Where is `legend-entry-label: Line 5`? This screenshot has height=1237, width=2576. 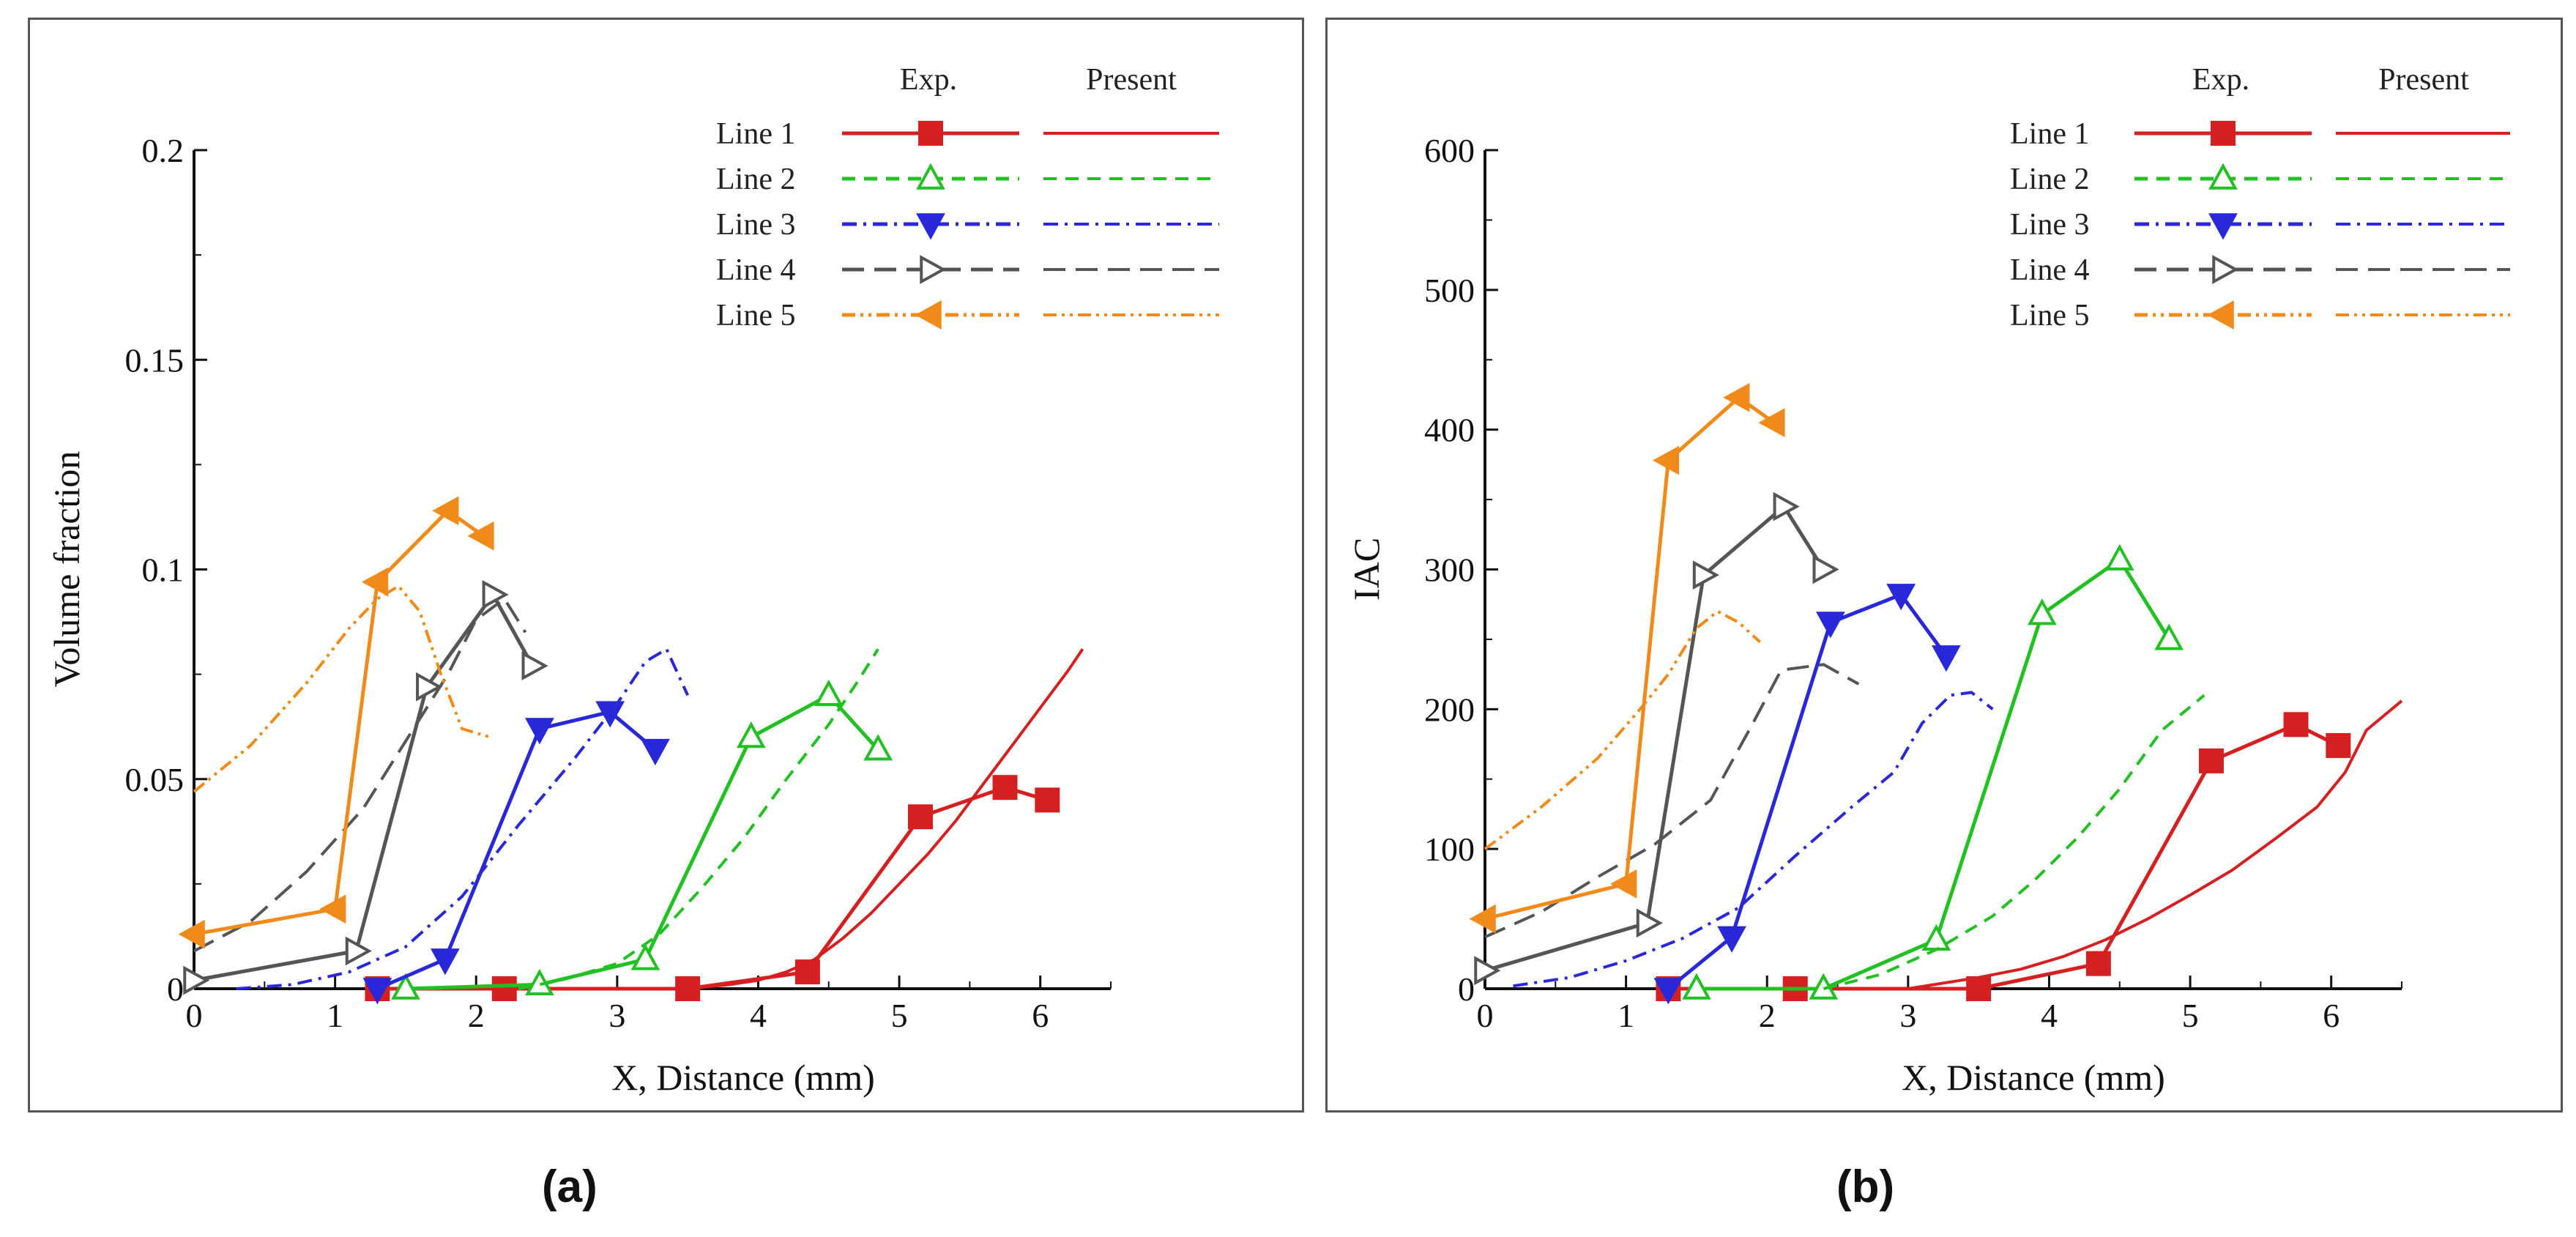 legend-entry-label: Line 5 is located at coordinates (755, 316).